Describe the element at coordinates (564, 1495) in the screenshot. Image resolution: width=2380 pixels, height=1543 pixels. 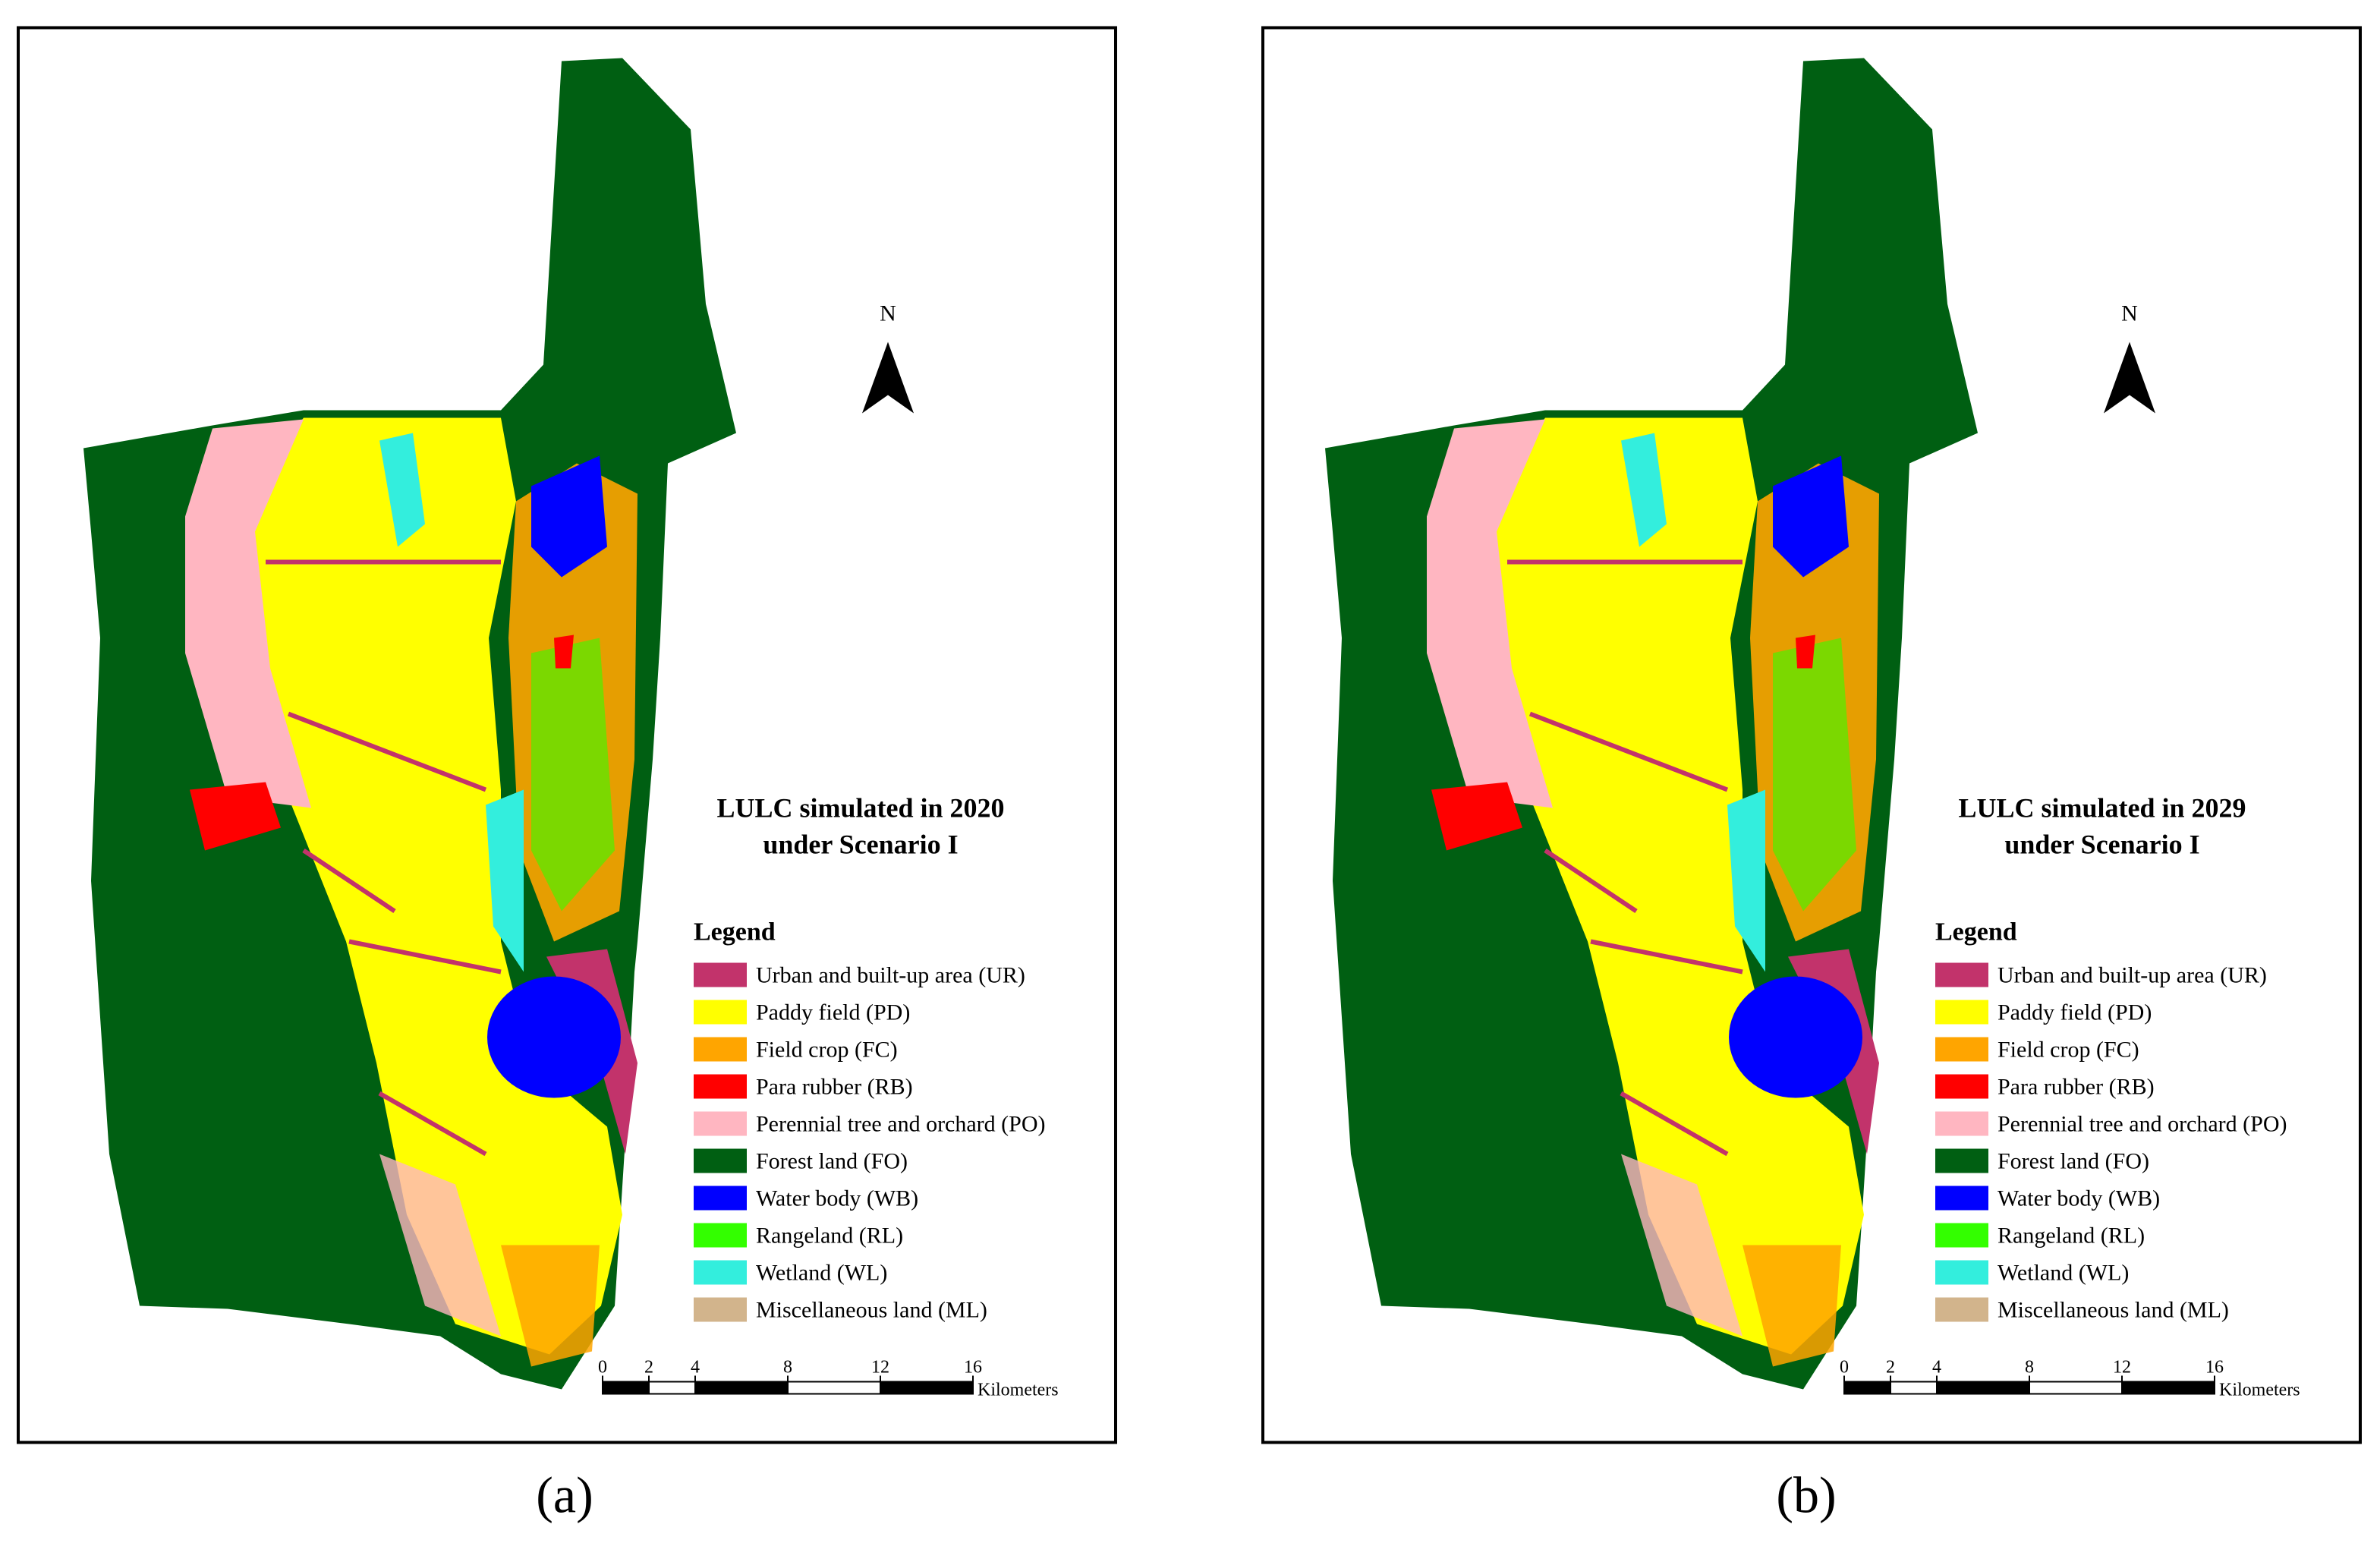
I see `panel-caption: (a)` at that location.